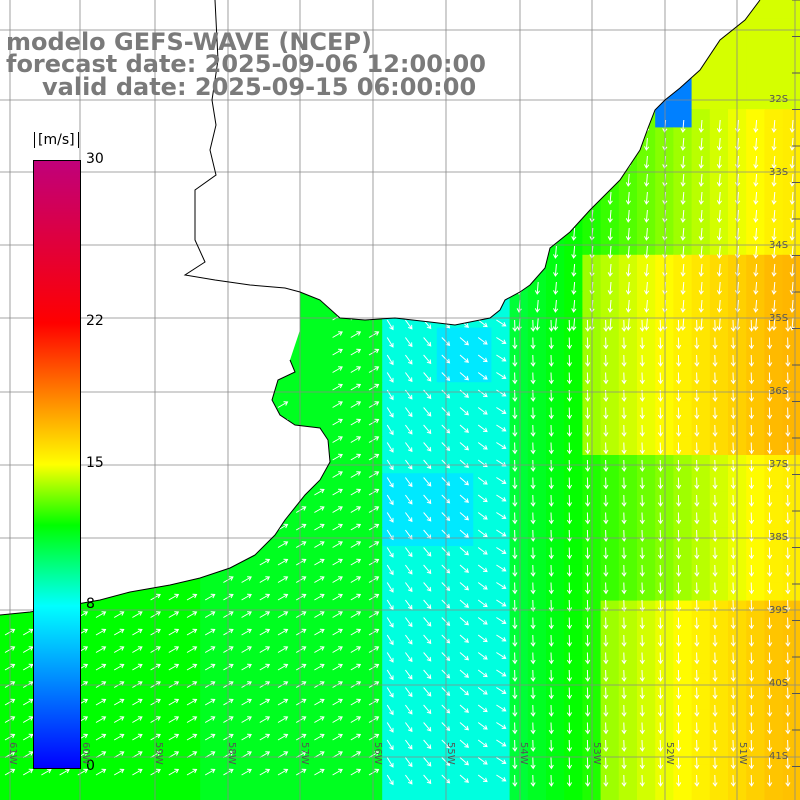  Describe the element at coordinates (779, 245) in the screenshot. I see `latitude-label: 34S` at that location.